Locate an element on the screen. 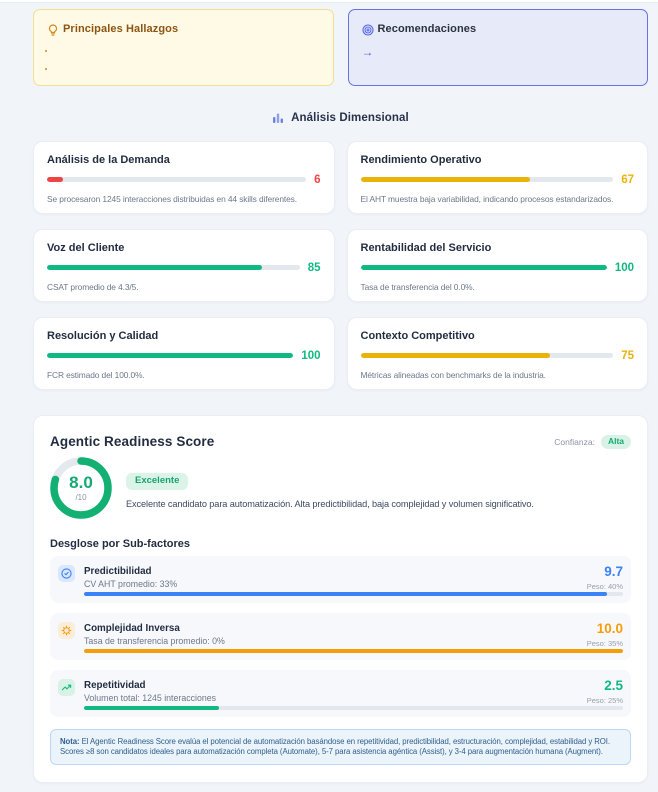  dimension-title: Voz del Cliente is located at coordinates (86, 248).